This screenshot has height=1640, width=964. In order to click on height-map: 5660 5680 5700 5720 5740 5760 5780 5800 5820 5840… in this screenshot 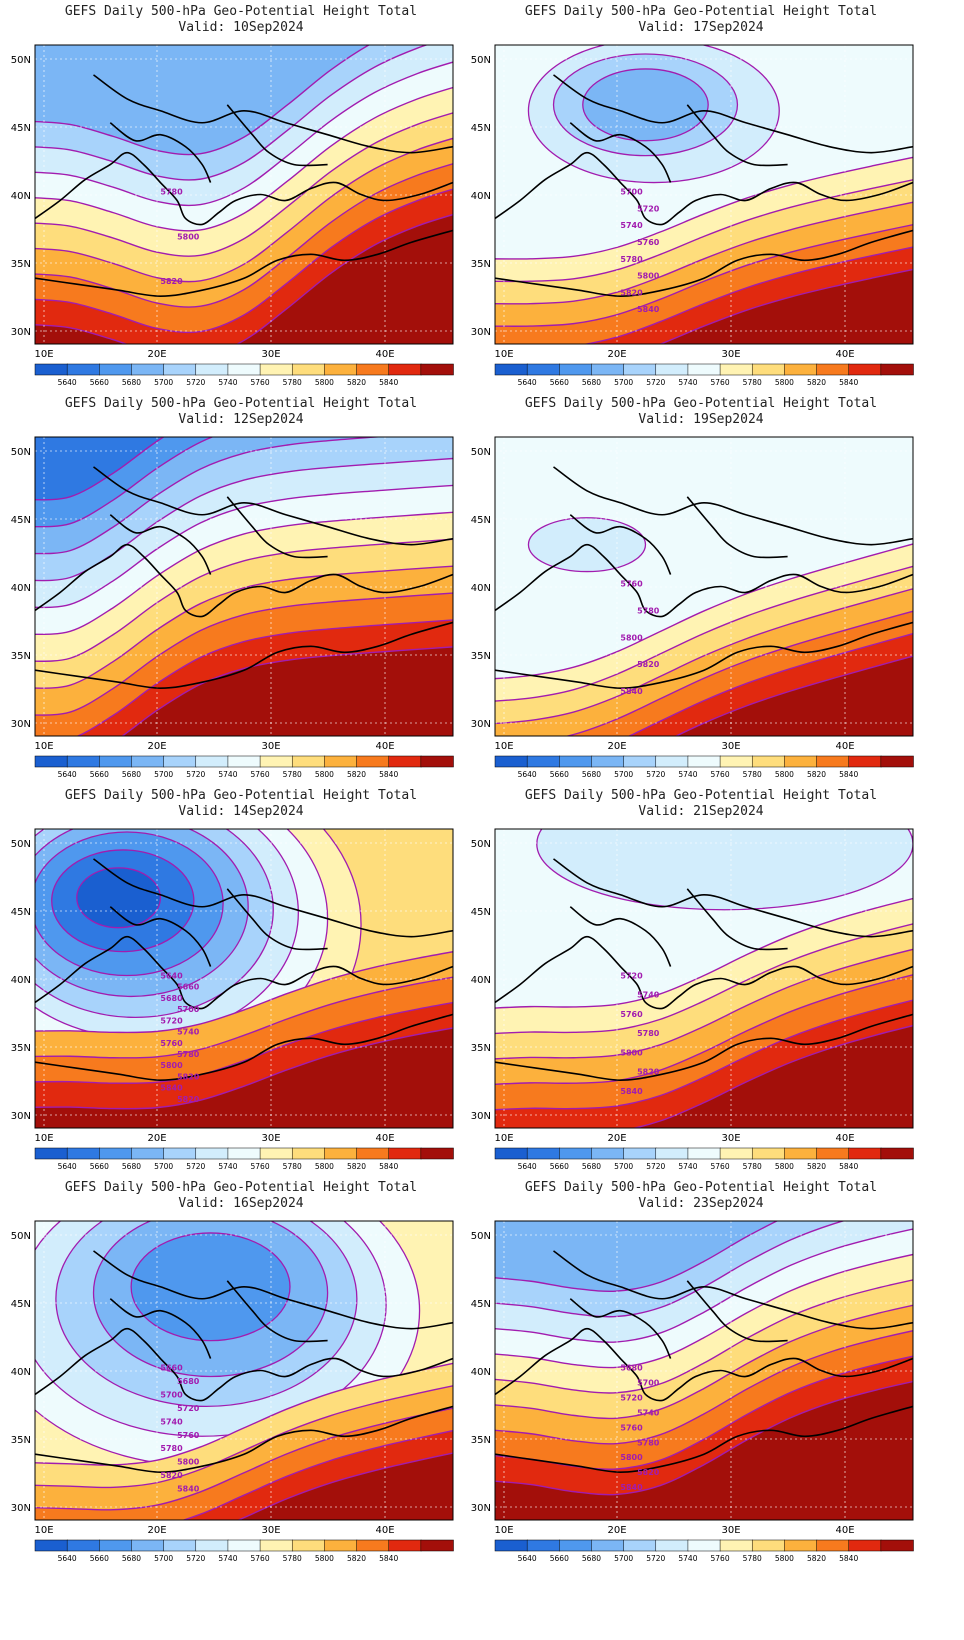, I will do `click(232, 1391)`.